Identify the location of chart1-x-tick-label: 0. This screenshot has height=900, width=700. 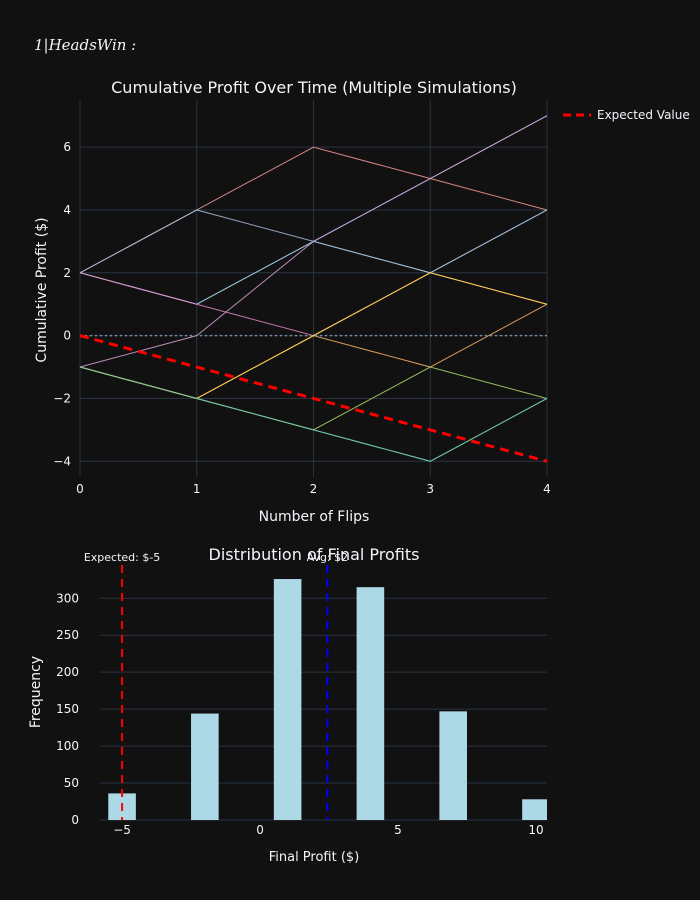
(80, 489).